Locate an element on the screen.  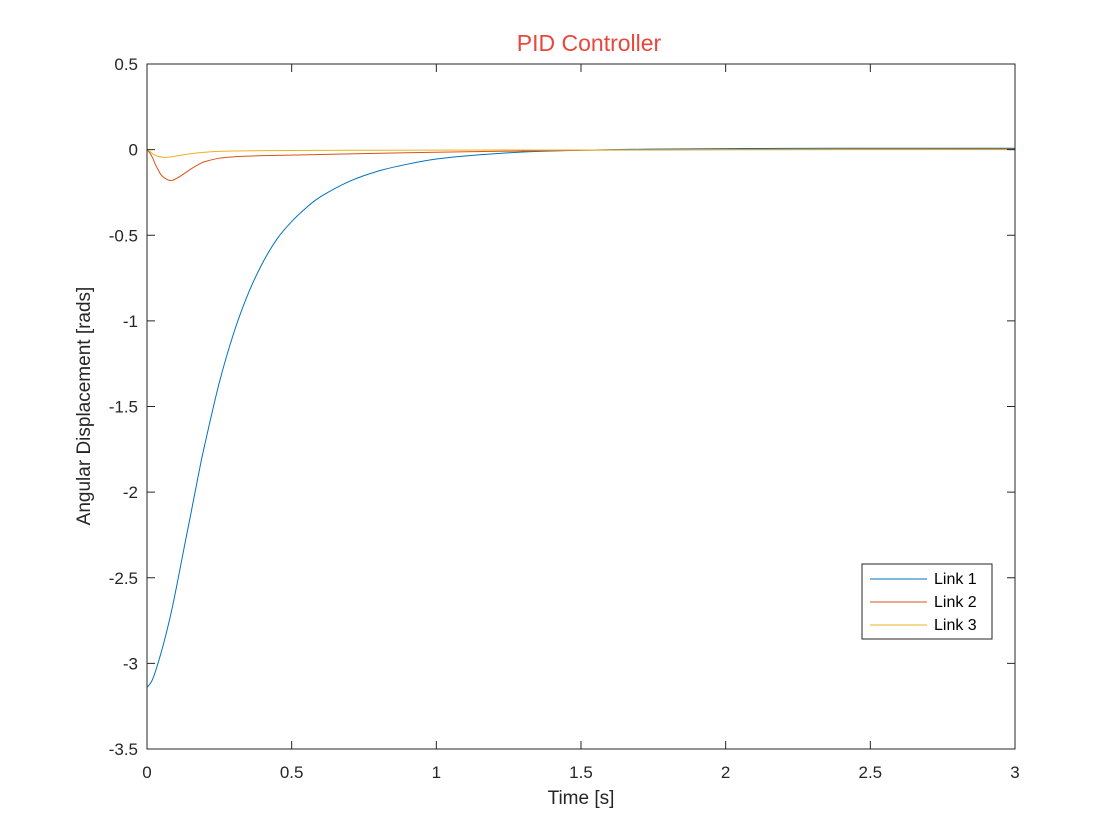
y-axis-label: Angular Displacement [rads] is located at coordinates (84, 406).